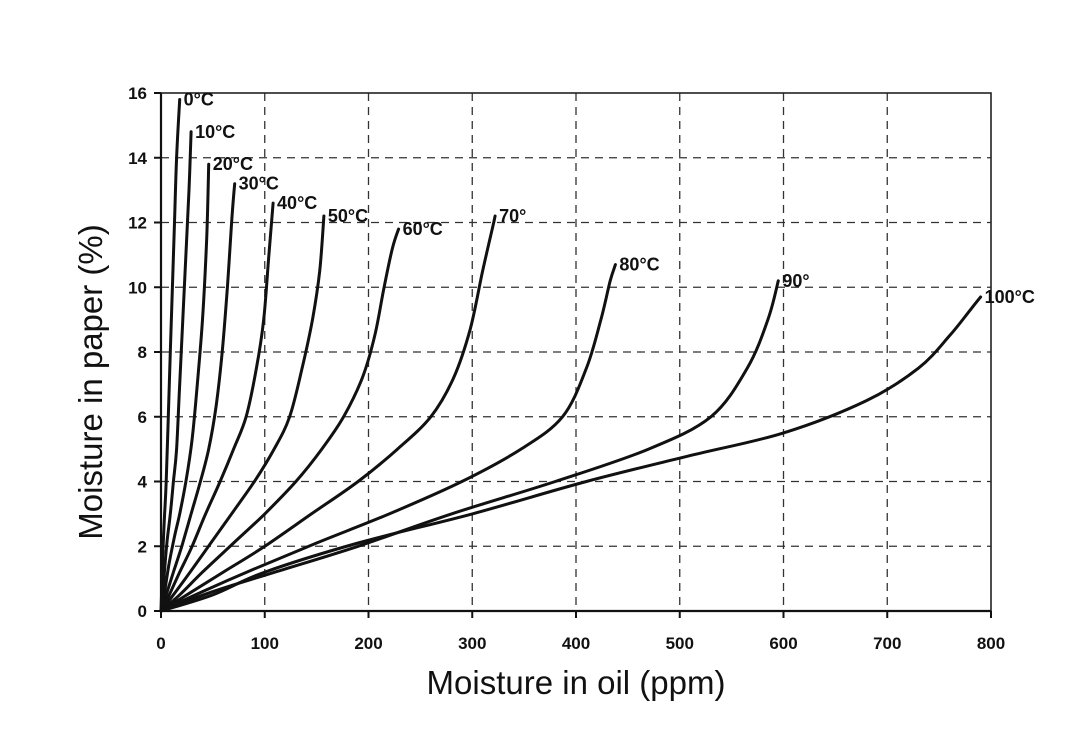 The height and width of the screenshot is (729, 1079). I want to click on series-label: 100°C, so click(1010, 297).